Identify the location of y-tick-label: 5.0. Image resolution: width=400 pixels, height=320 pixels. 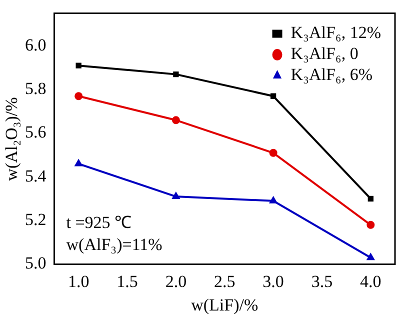
(35, 263).